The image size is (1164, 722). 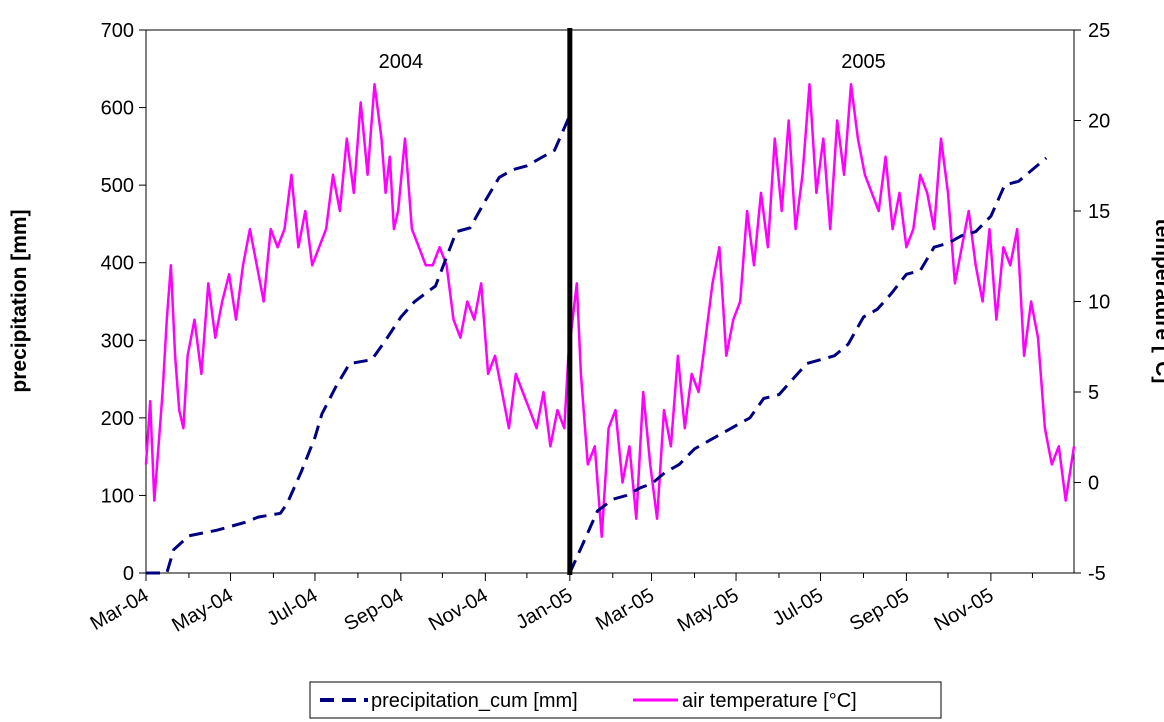 I want to click on y2-tick-label: 20, so click(x=1099, y=122).